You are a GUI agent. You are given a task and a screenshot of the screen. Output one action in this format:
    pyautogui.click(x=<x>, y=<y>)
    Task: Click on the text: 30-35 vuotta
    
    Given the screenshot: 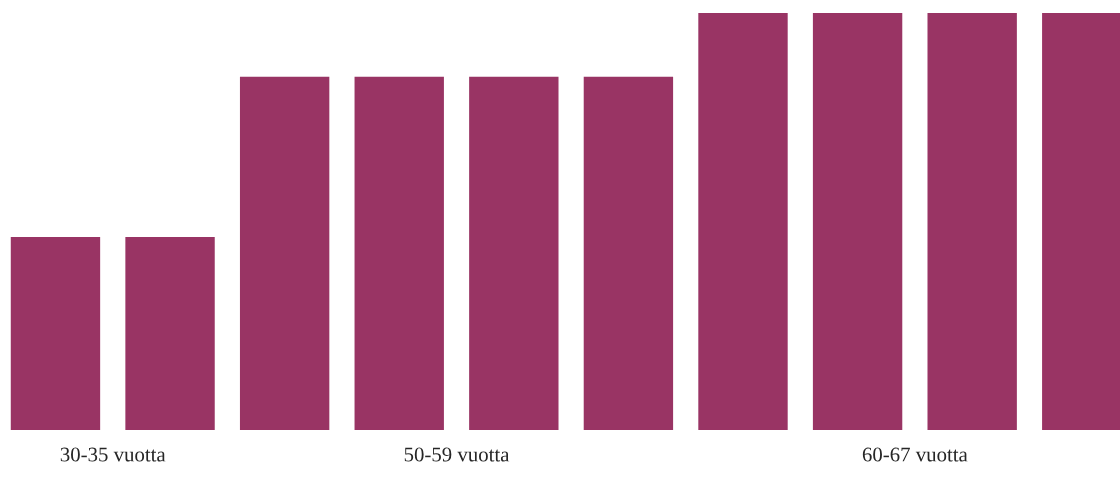 What is the action you would take?
    pyautogui.click(x=113, y=454)
    